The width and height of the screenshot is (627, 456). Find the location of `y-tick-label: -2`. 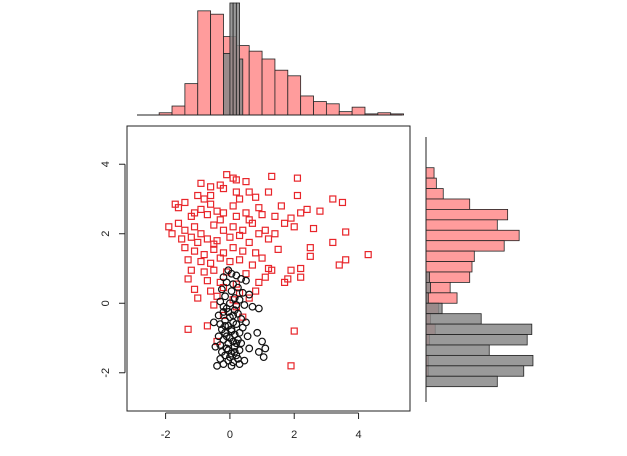

y-tick-label: -2 is located at coordinates (106, 373).